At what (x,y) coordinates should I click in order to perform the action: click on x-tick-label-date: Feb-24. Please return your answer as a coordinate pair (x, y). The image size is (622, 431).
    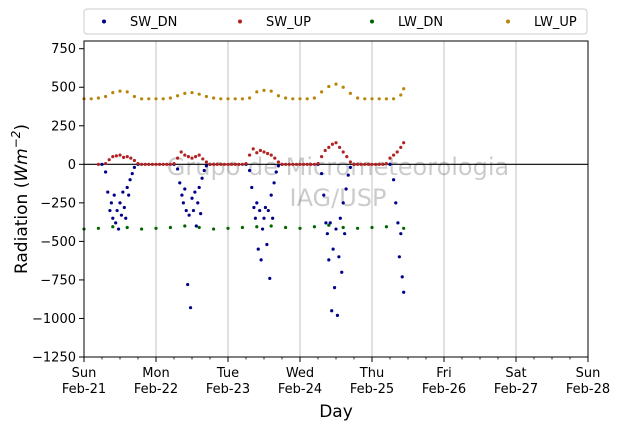
    Looking at the image, I should click on (300, 389).